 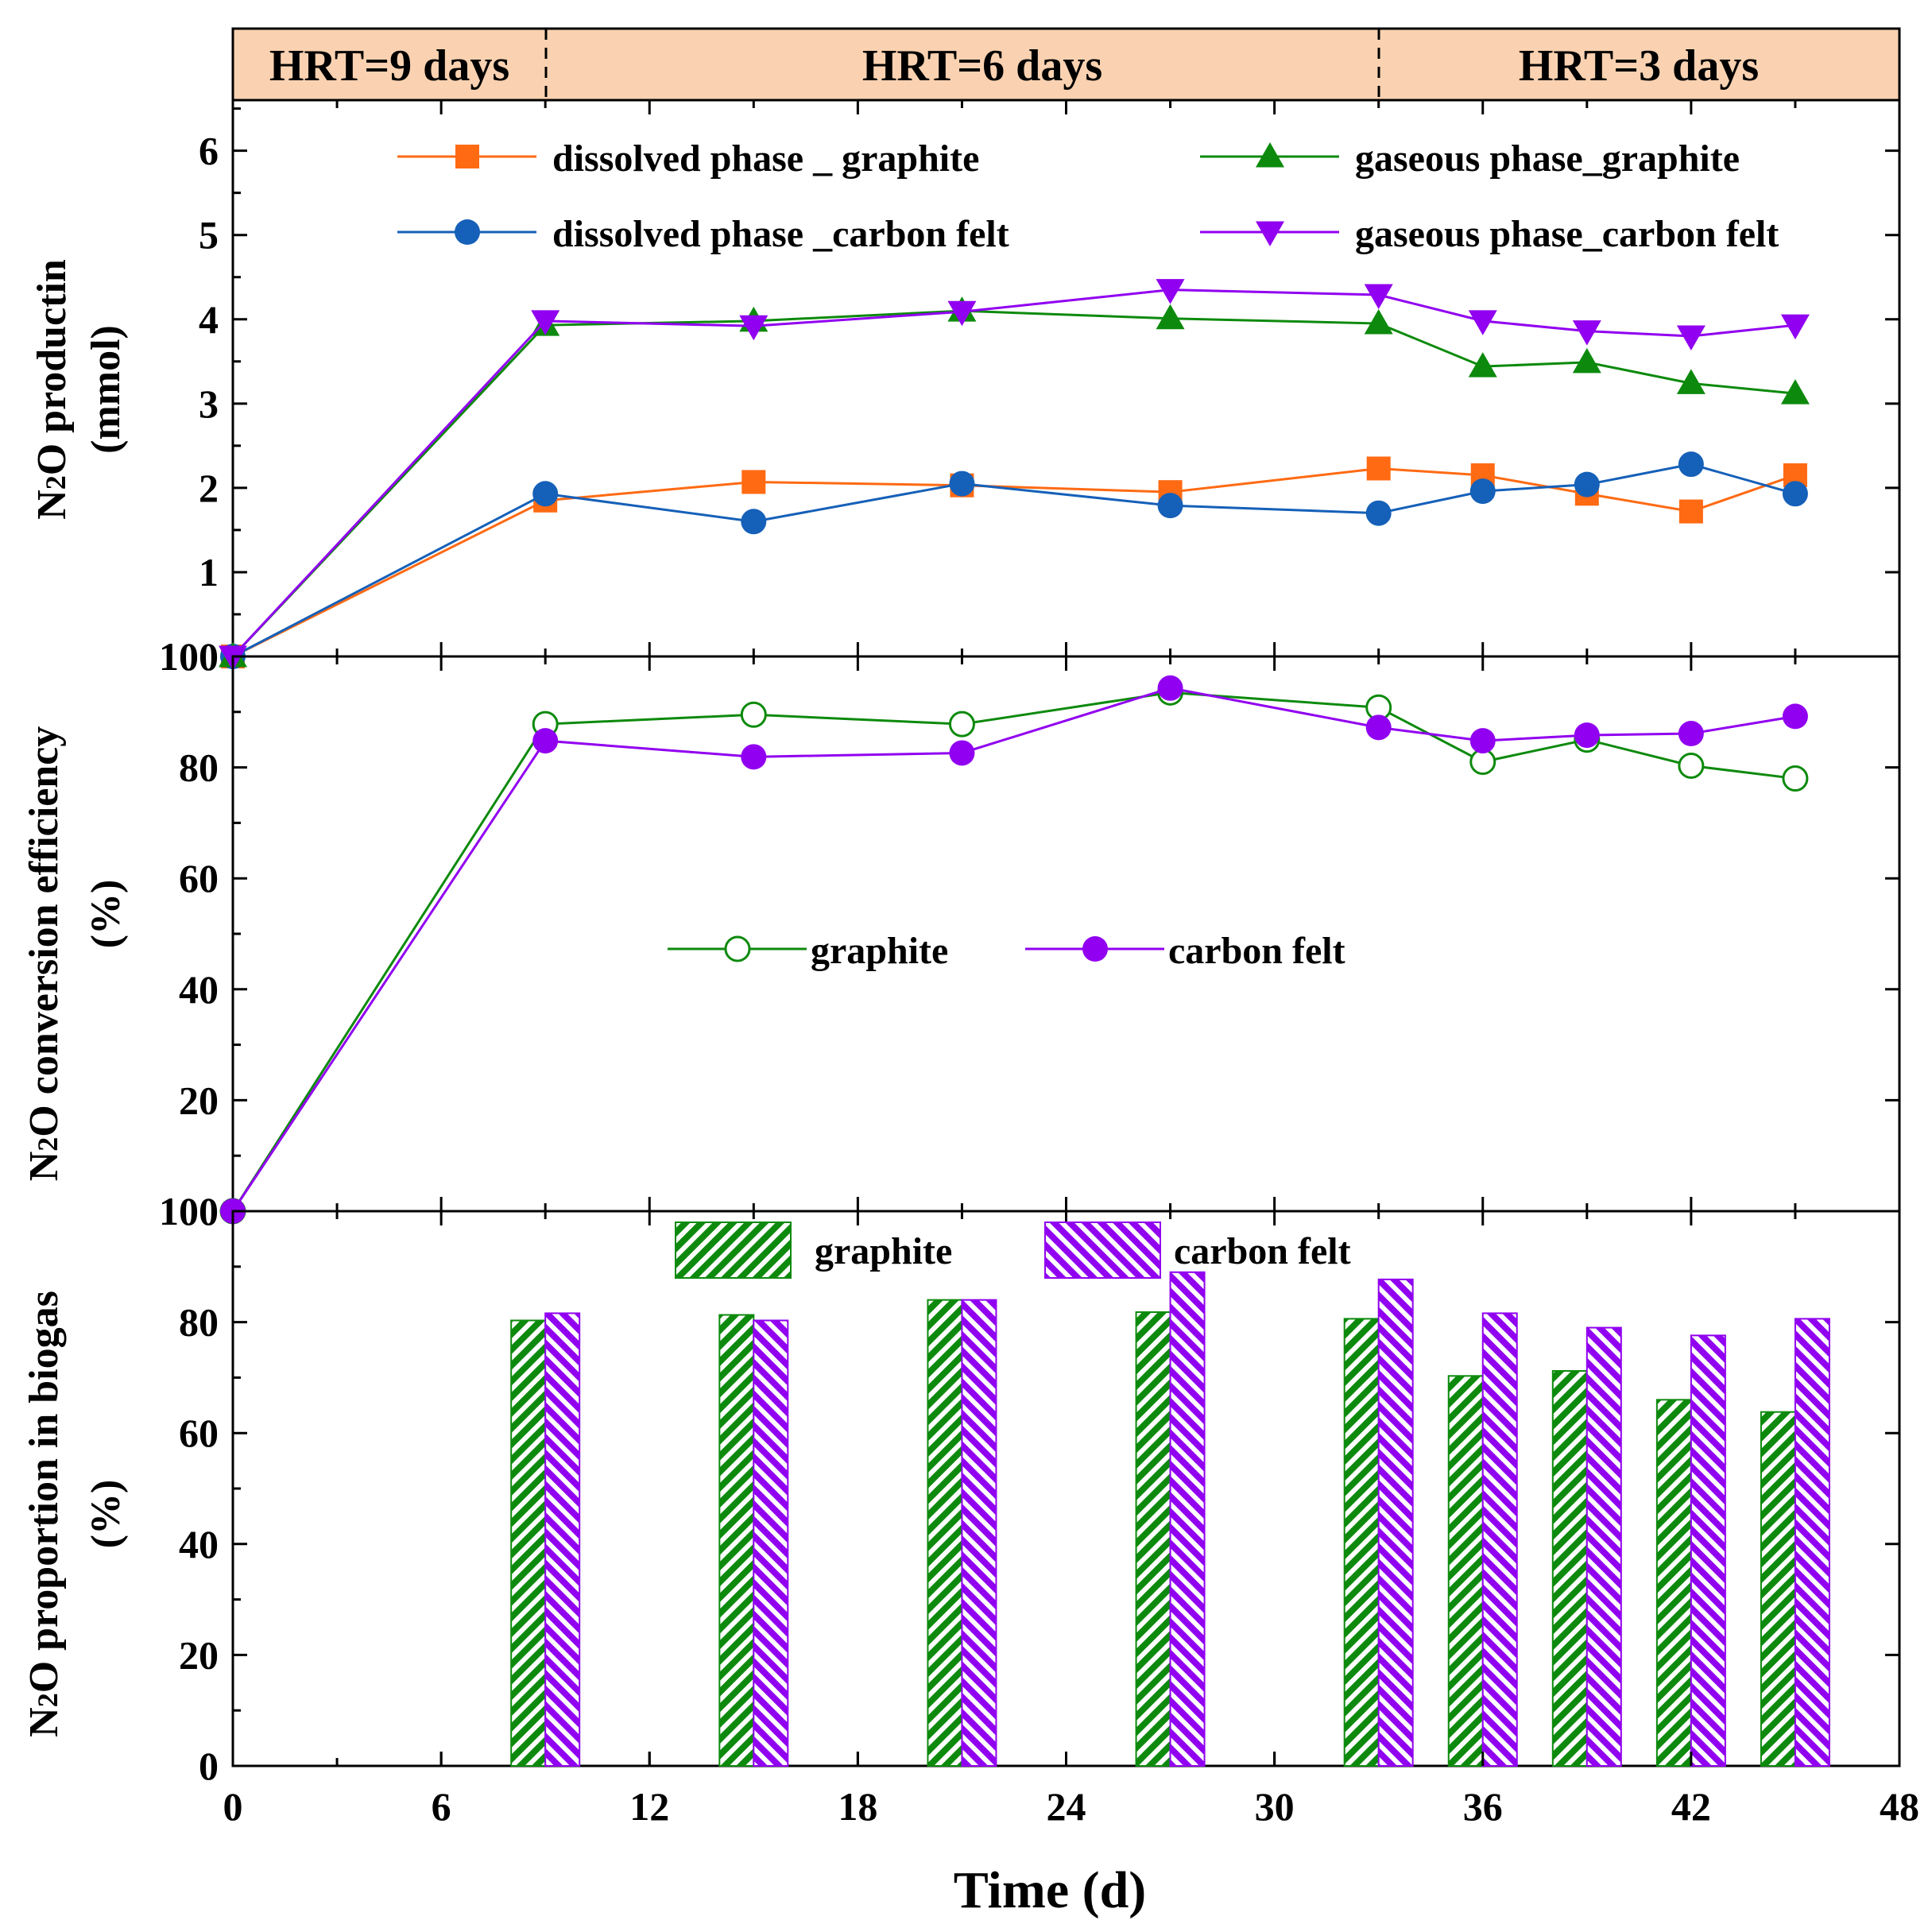 I want to click on hrt-label-9-days: HRT=9 days, so click(x=389, y=66).